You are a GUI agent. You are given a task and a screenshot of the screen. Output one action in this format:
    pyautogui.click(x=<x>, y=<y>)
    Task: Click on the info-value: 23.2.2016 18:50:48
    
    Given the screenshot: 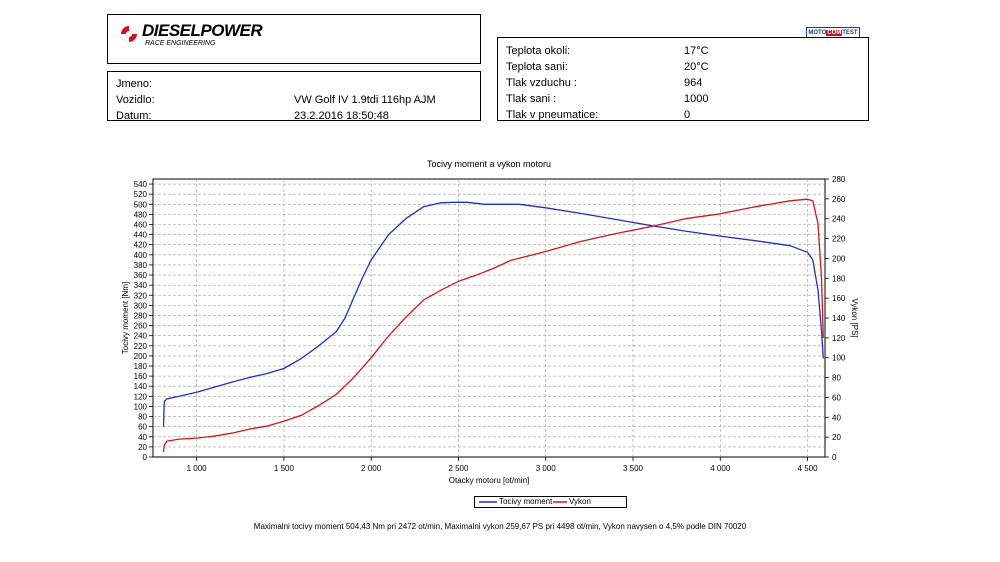 What is the action you would take?
    pyautogui.click(x=341, y=116)
    